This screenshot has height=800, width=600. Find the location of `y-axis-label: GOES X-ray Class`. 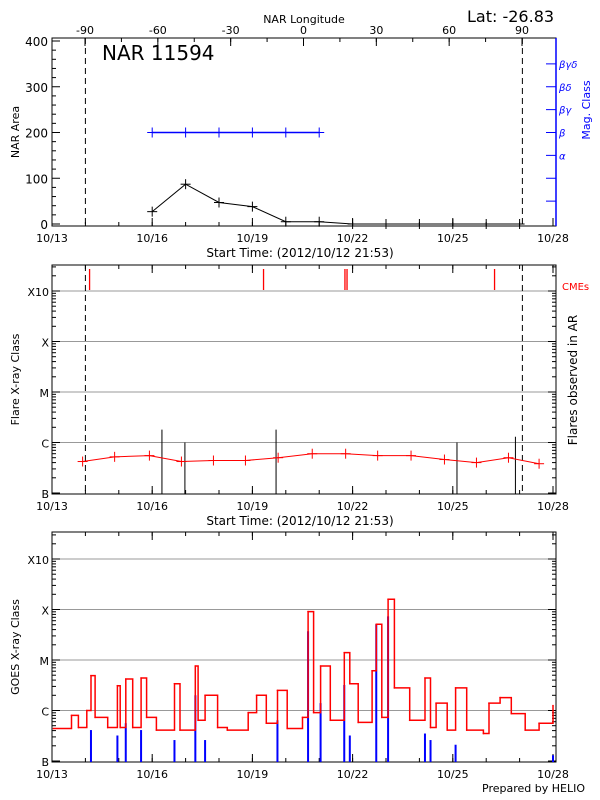

y-axis-label: GOES X-ray Class is located at coordinates (15, 647).